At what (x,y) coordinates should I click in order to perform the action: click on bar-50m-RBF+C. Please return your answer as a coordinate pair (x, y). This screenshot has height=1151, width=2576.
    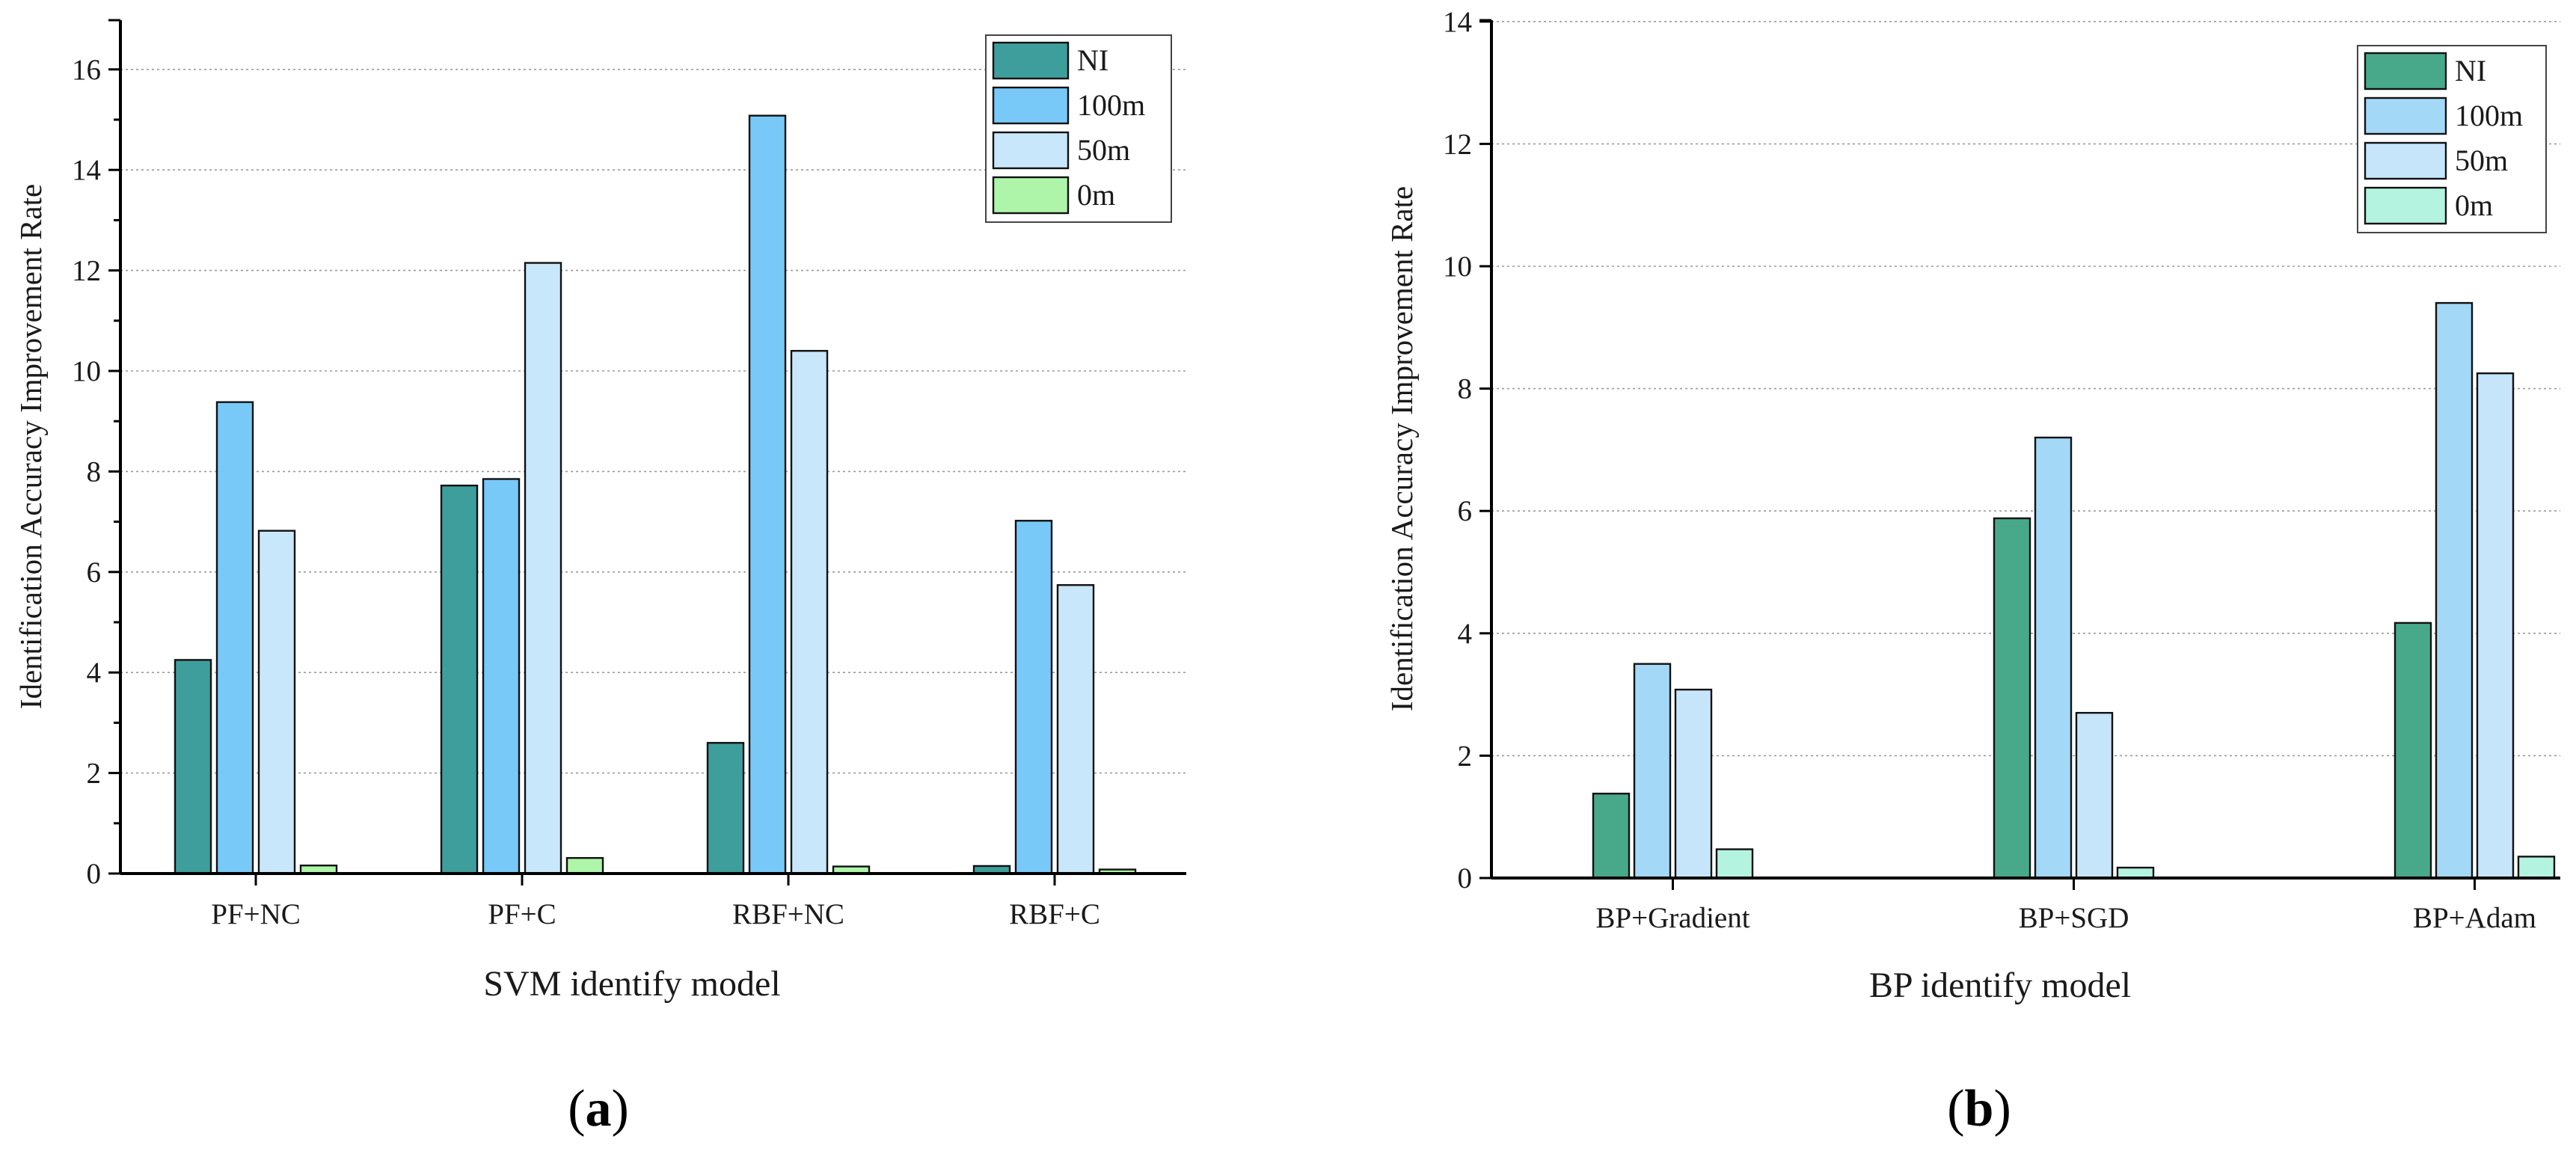
    Looking at the image, I should click on (1075, 729).